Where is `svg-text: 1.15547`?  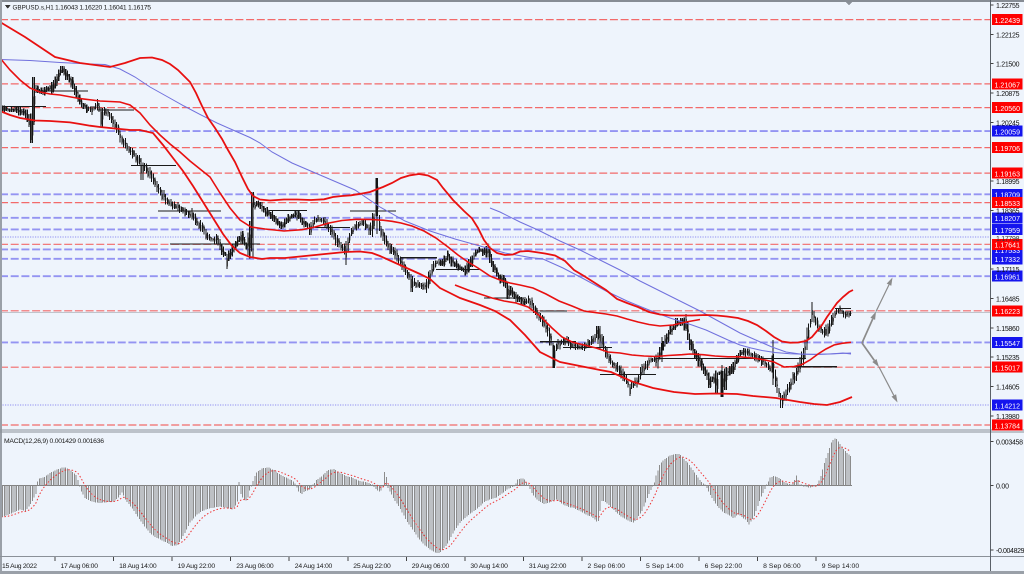
svg-text: 1.15547 is located at coordinates (1008, 344).